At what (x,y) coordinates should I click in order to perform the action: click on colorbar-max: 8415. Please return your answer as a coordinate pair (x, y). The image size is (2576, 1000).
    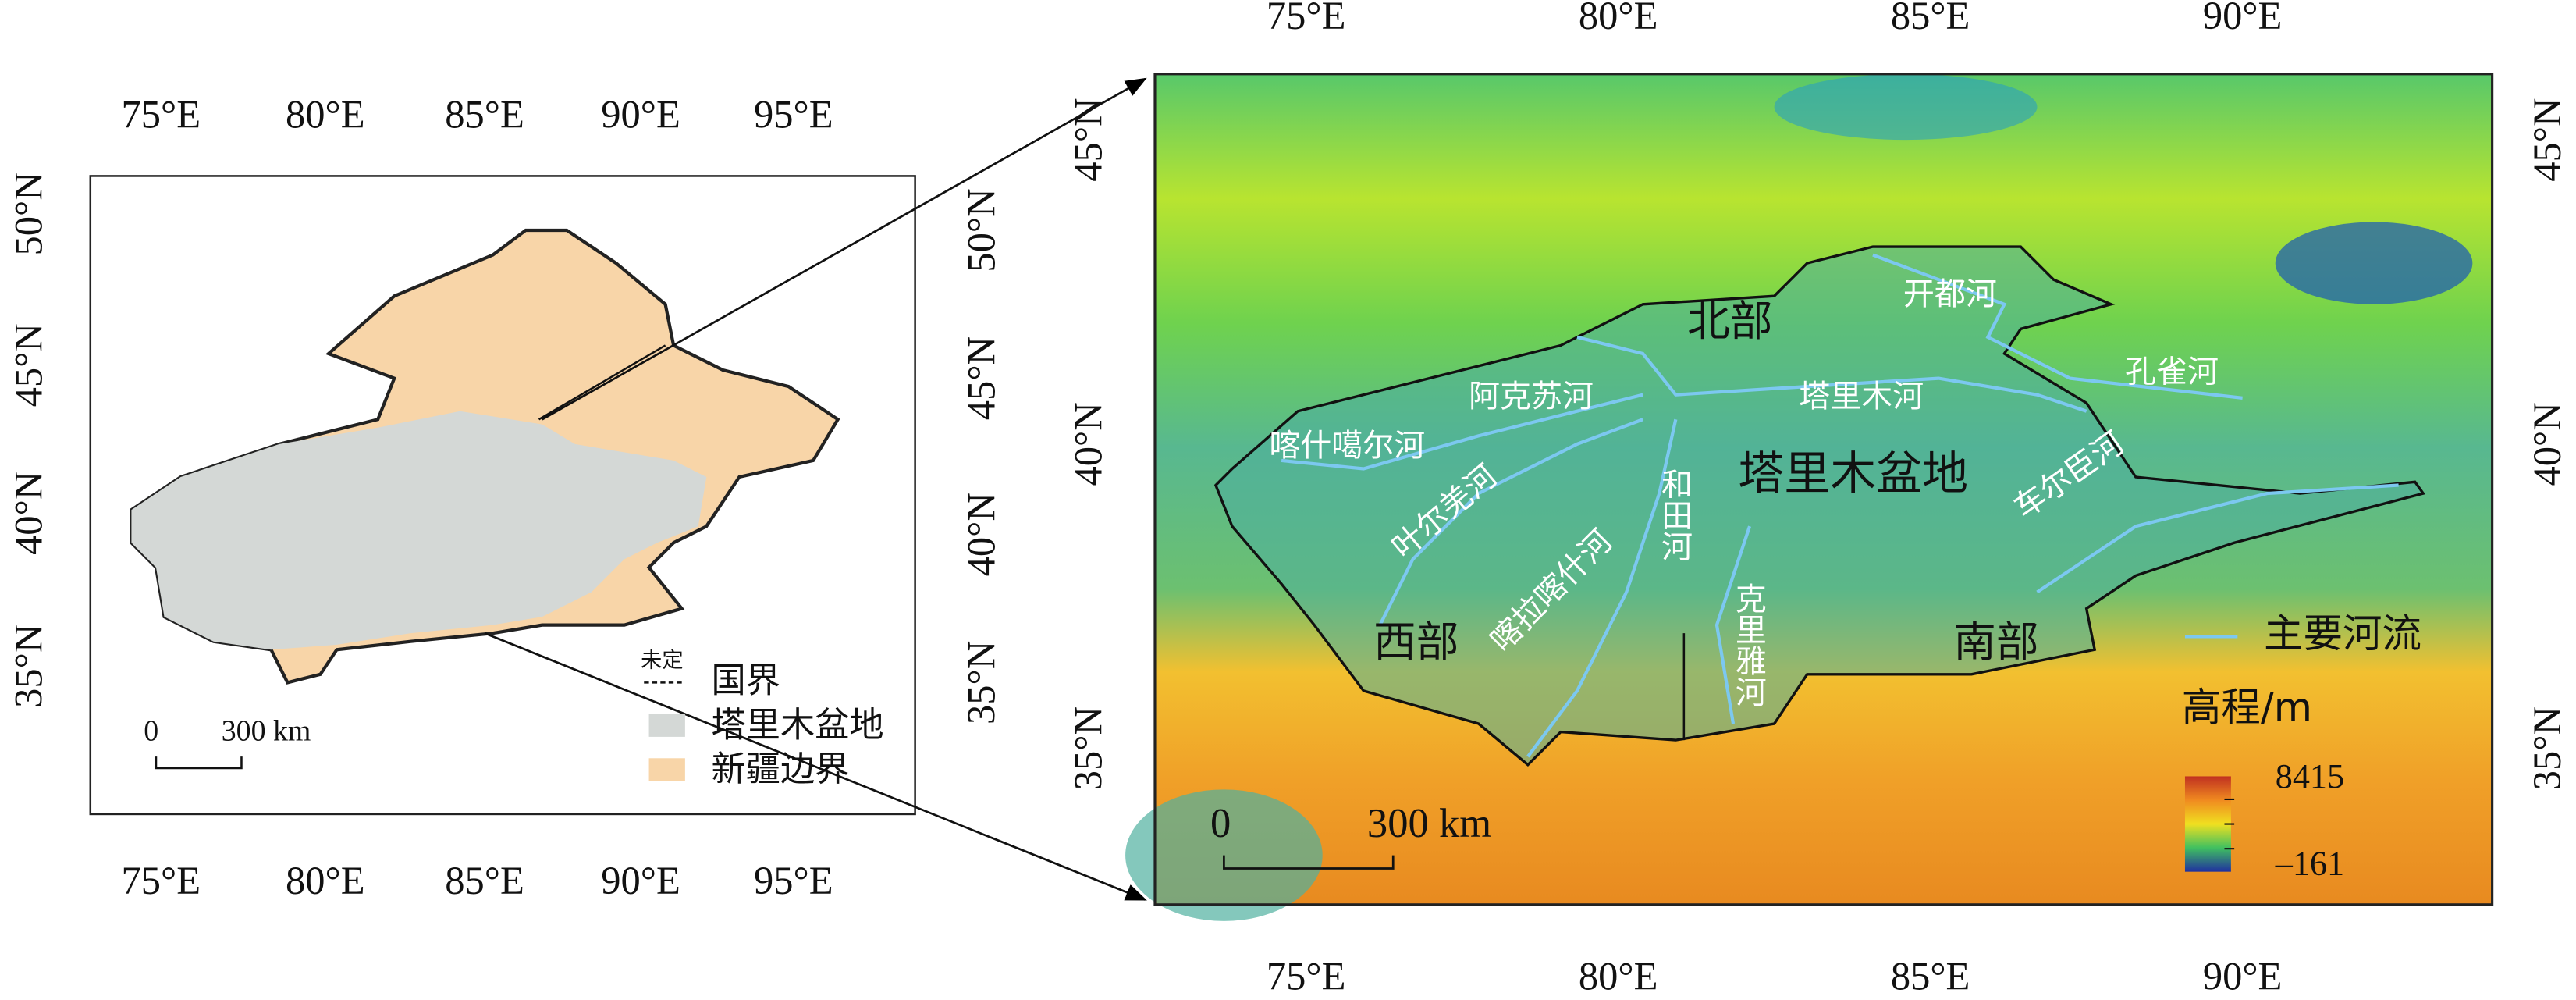
    Looking at the image, I should click on (2310, 776).